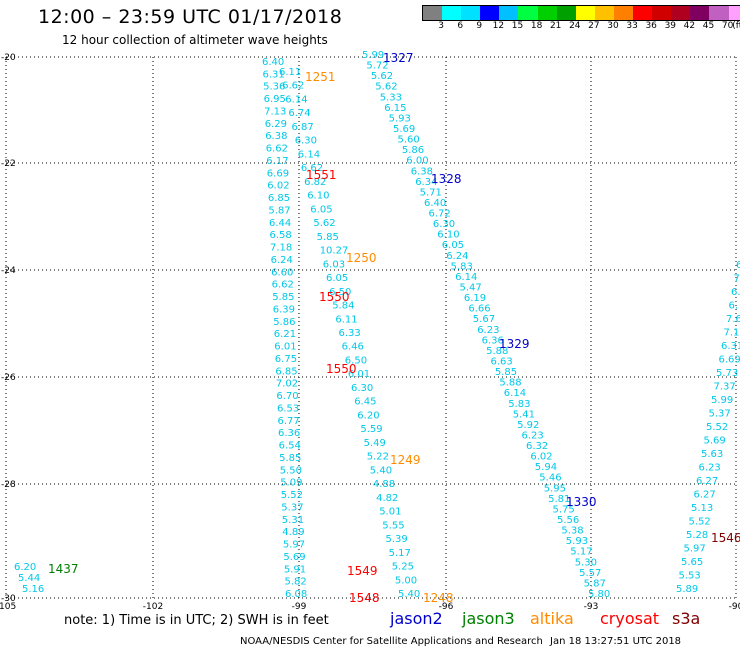 The width and height of the screenshot is (740, 650). What do you see at coordinates (296, 100) in the screenshot?
I see `swh-value: 6.14` at bounding box center [296, 100].